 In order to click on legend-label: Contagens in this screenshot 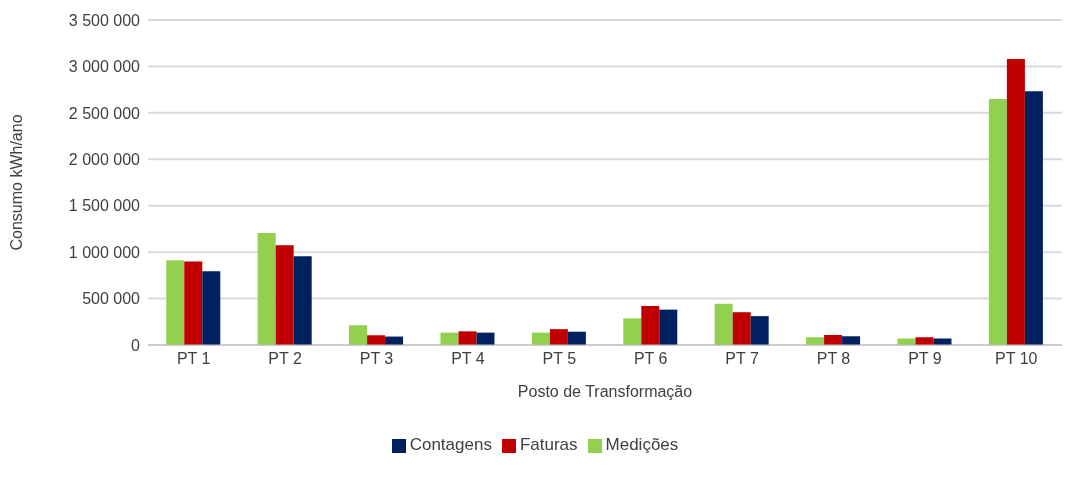, I will do `click(450, 444)`.